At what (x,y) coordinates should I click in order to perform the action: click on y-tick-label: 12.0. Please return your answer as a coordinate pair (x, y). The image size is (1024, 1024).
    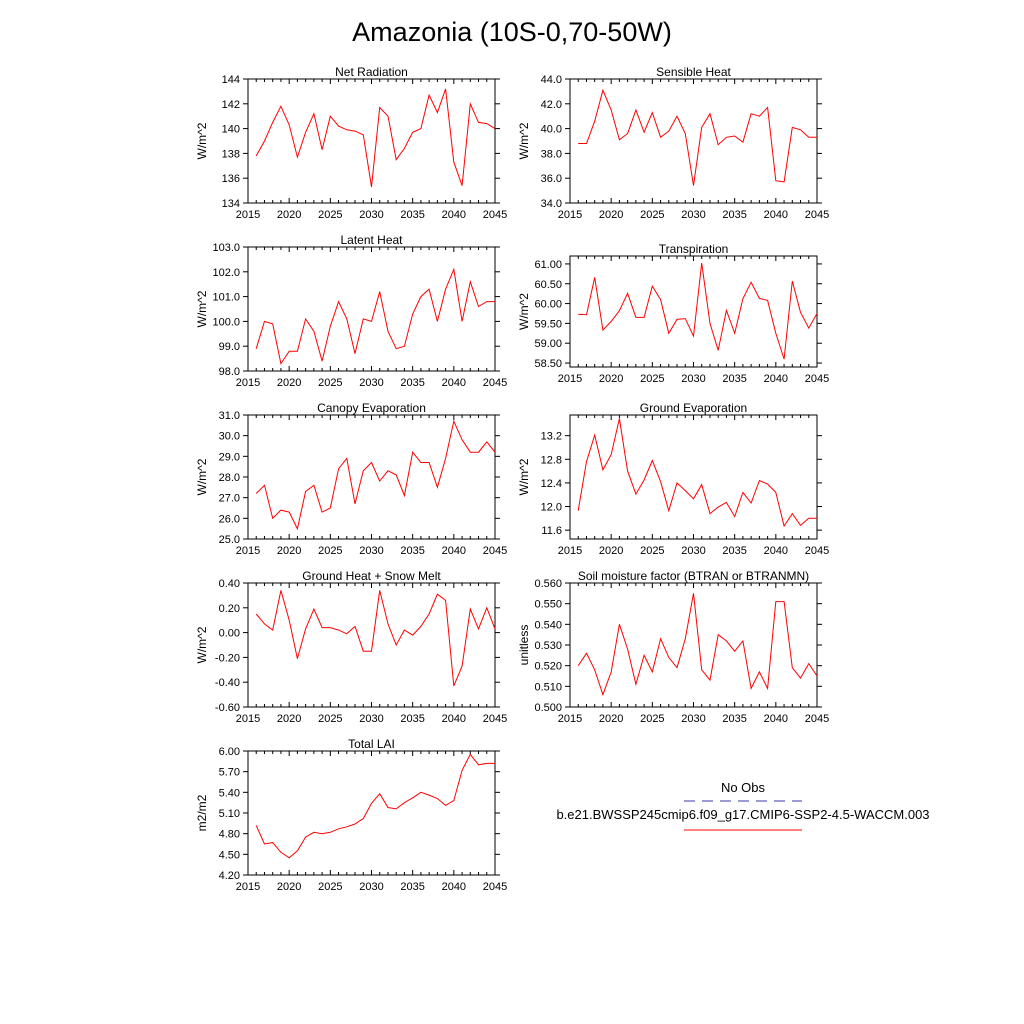
    Looking at the image, I should click on (551, 508).